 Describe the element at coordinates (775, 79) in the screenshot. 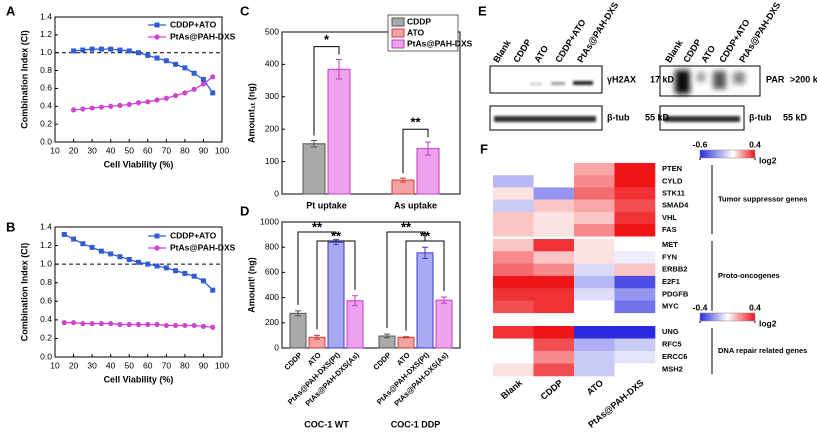

I see `band-label: PAR` at that location.